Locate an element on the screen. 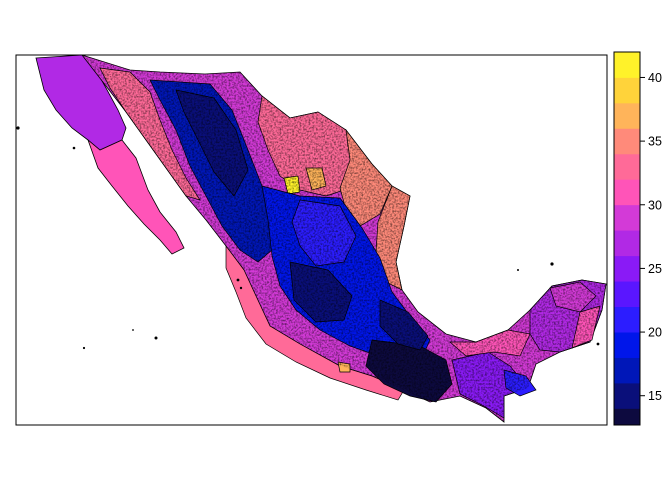 The image size is (672, 480). legend-tick-label-35: 35 is located at coordinates (655, 142).